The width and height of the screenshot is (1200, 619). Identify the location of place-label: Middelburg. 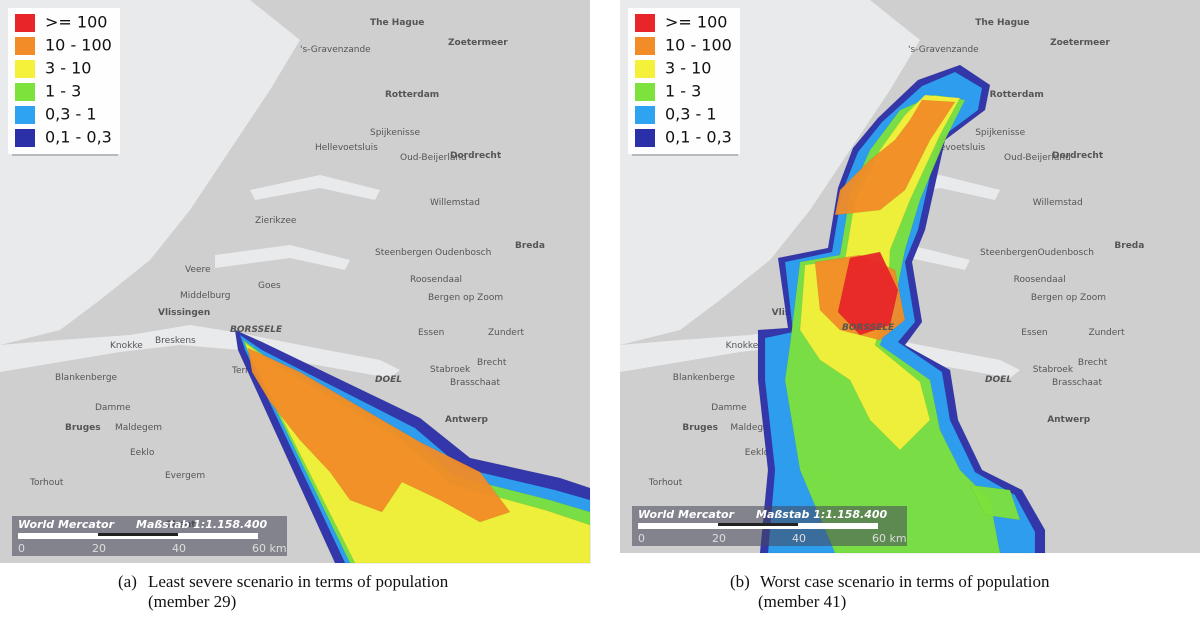
(205, 296).